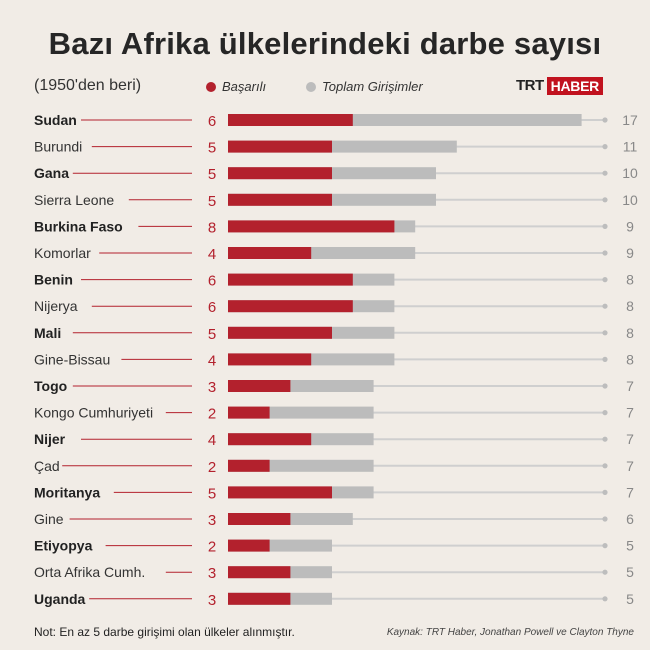 This screenshot has width=650, height=650. What do you see at coordinates (56, 306) in the screenshot?
I see `country-label: Nijerya` at bounding box center [56, 306].